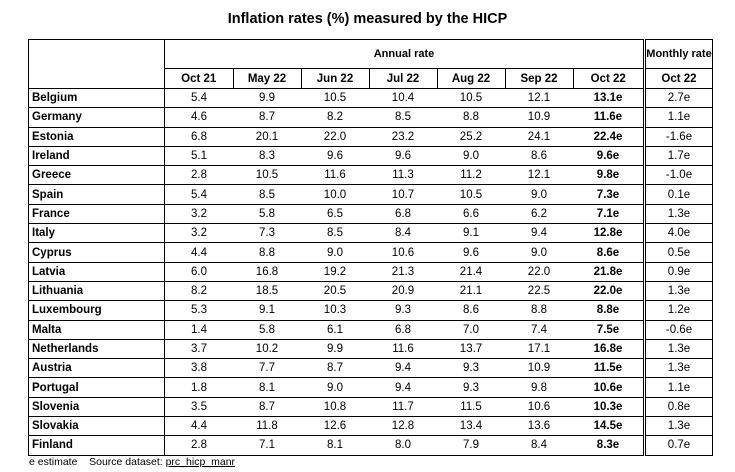 Image resolution: width=735 pixels, height=472 pixels. I want to click on rate-cell: 8.4, so click(539, 445).